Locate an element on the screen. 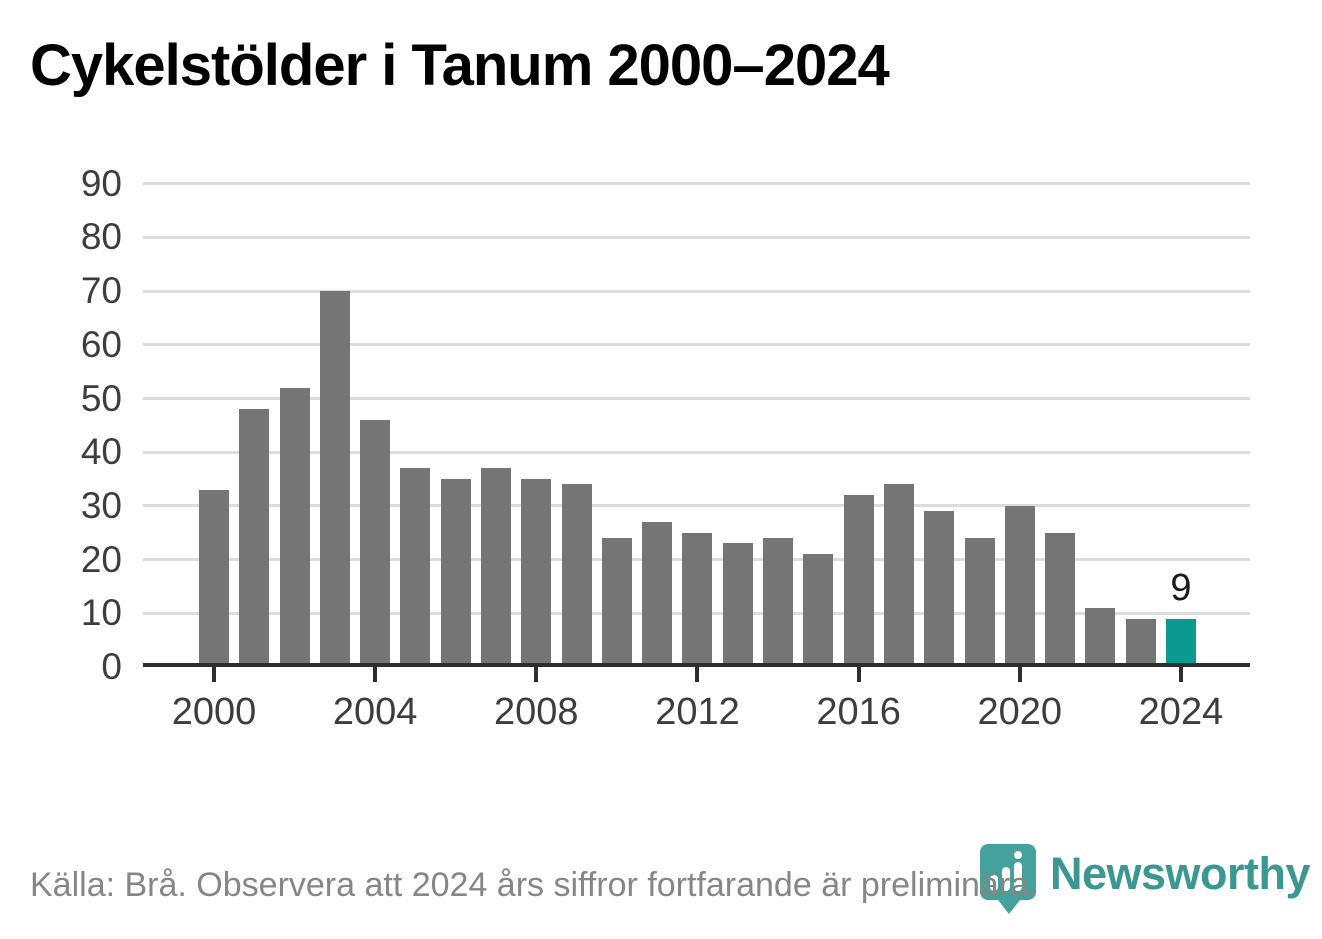  x-axis-label-2004: 2004 is located at coordinates (375, 712).